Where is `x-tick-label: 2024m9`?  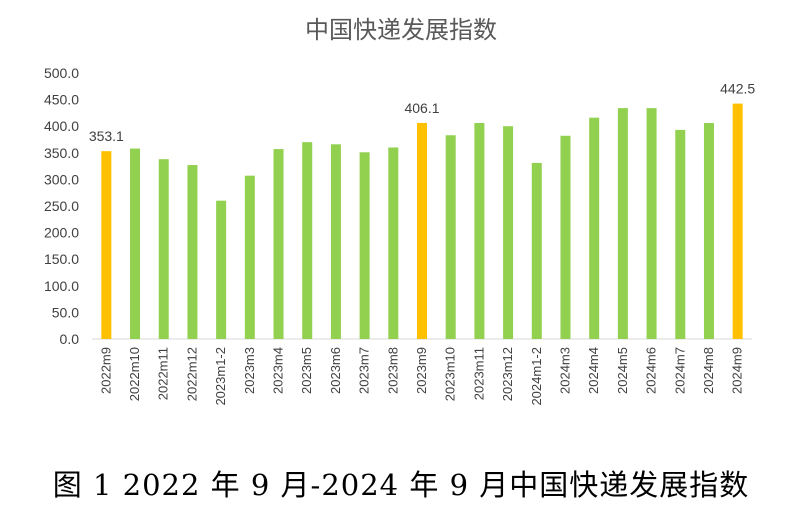 x-tick-label: 2024m9 is located at coordinates (737, 370).